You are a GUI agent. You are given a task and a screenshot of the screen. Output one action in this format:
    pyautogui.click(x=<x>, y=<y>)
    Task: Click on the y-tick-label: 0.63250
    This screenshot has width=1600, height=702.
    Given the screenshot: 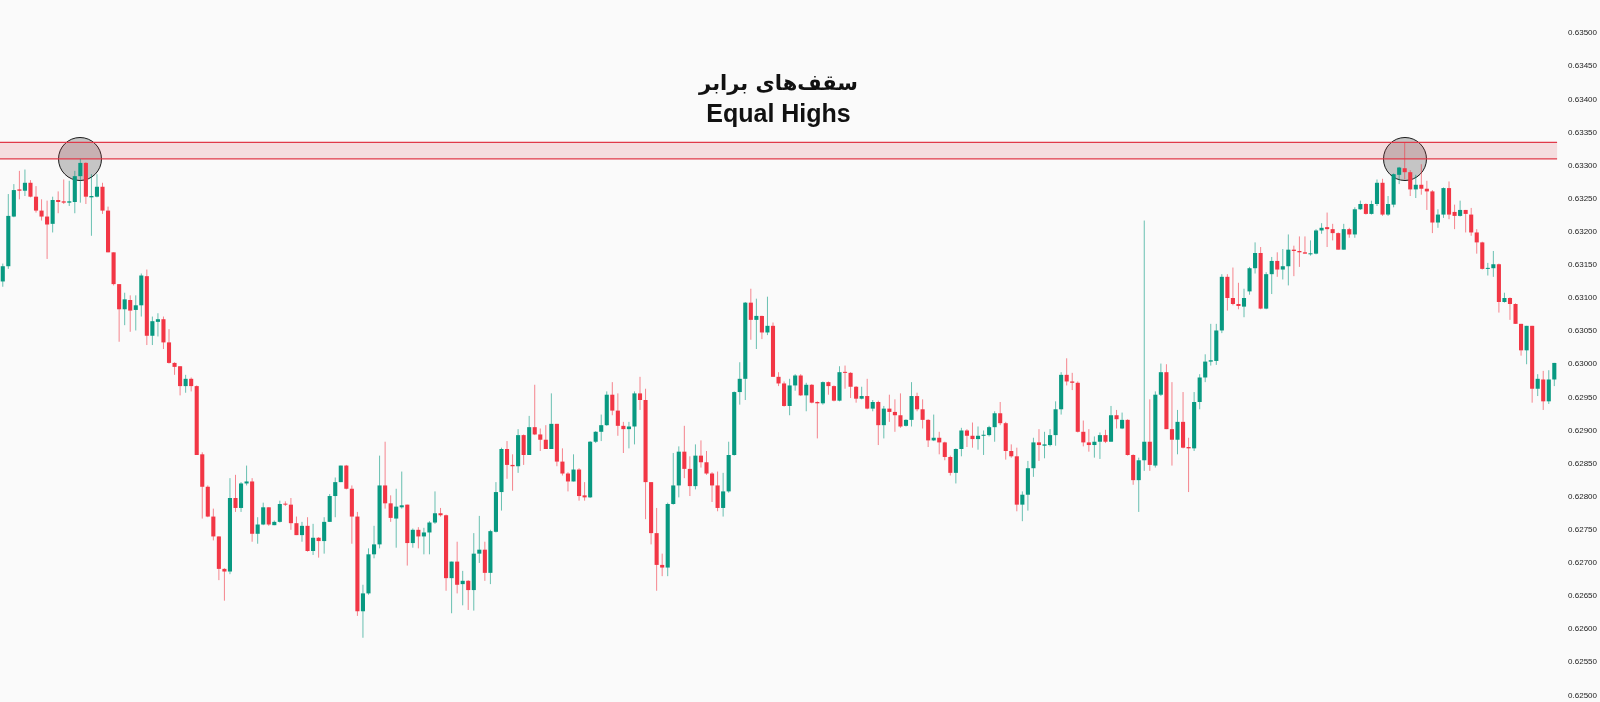 What is the action you would take?
    pyautogui.click(x=1583, y=198)
    